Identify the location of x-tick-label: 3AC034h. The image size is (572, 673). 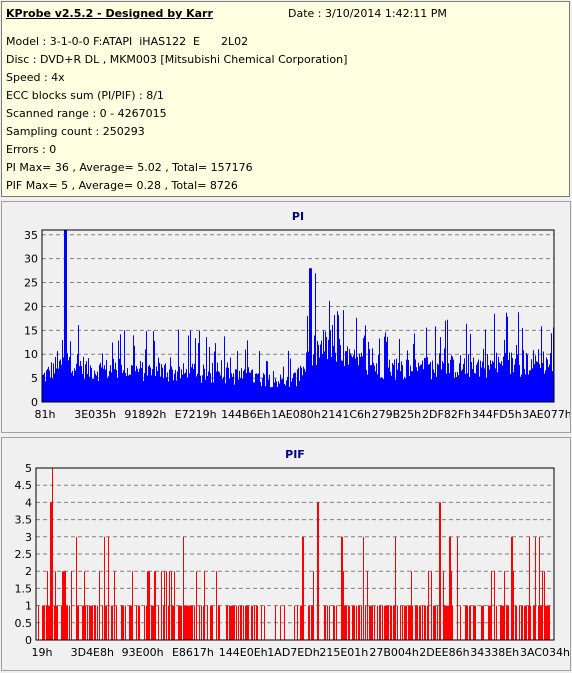
(545, 652).